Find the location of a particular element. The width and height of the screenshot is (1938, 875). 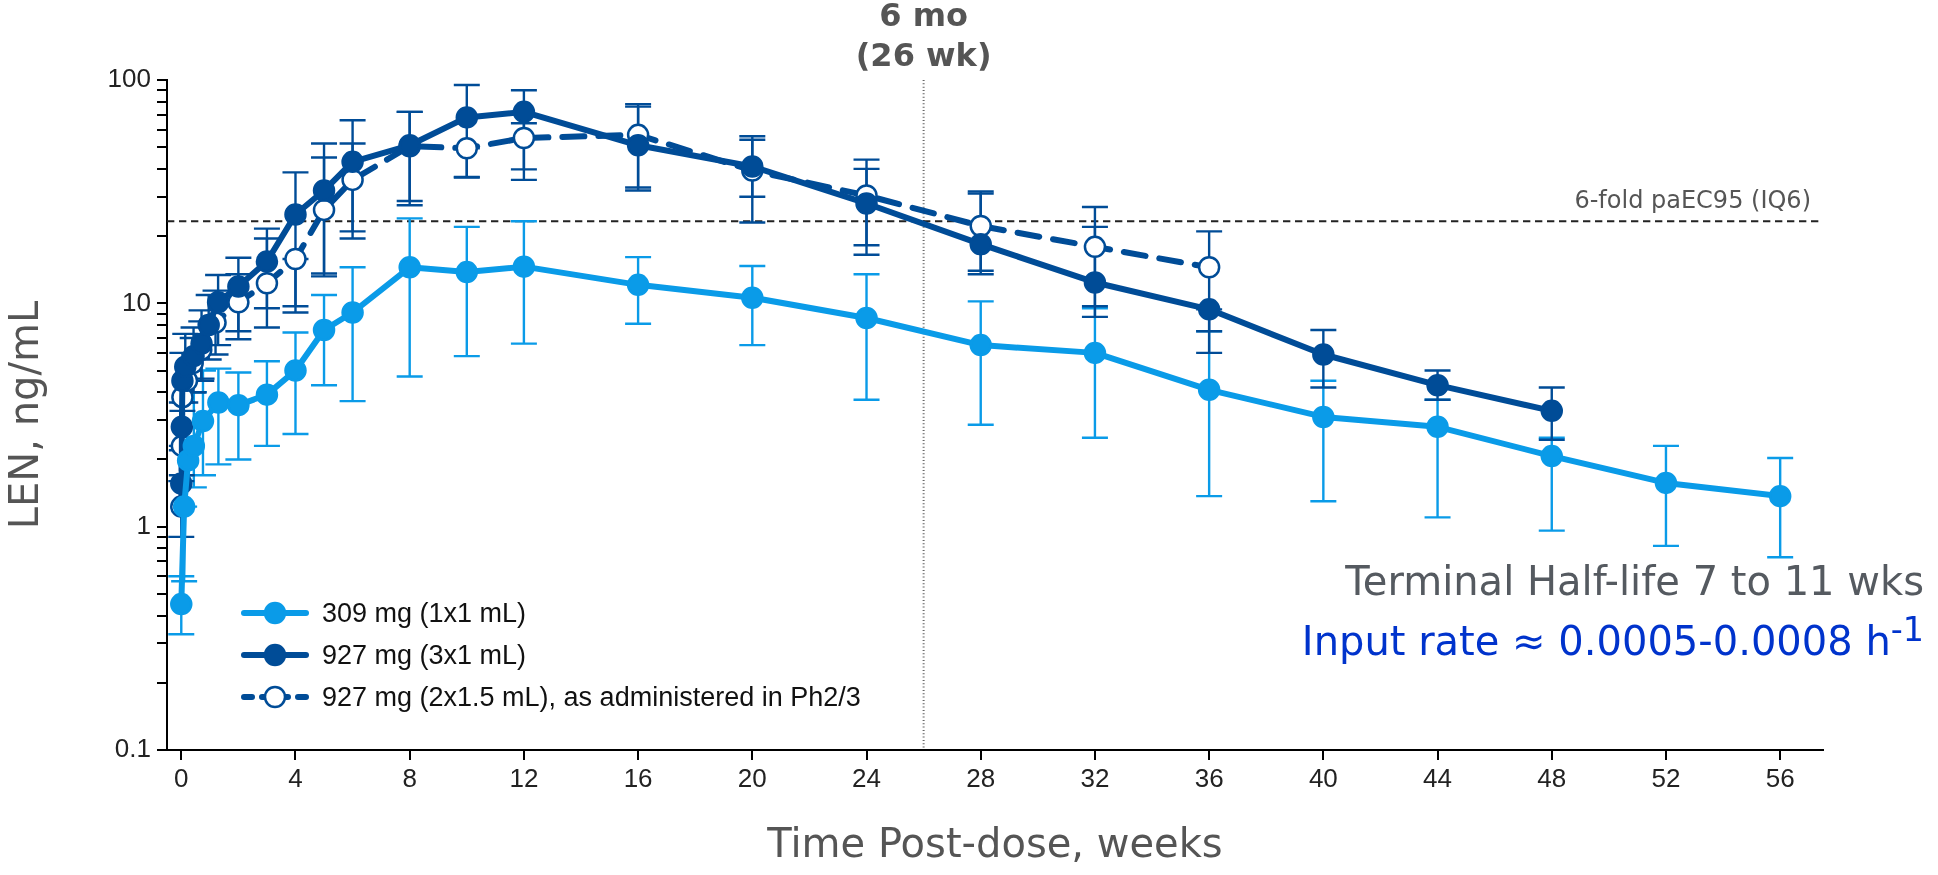

x-tick-label: 4 is located at coordinates (295, 777).